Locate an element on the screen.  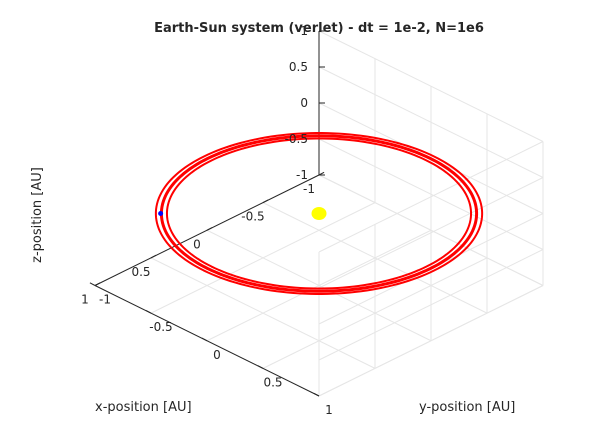
sun-marker is located at coordinates (319, 213).